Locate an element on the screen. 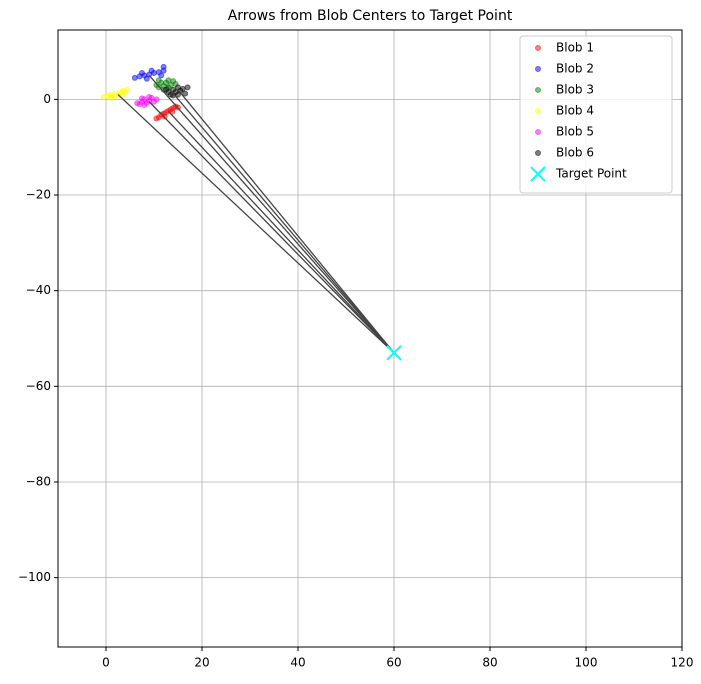 The height and width of the screenshot is (684, 701). y-tick-label: −80 is located at coordinates (38, 481).